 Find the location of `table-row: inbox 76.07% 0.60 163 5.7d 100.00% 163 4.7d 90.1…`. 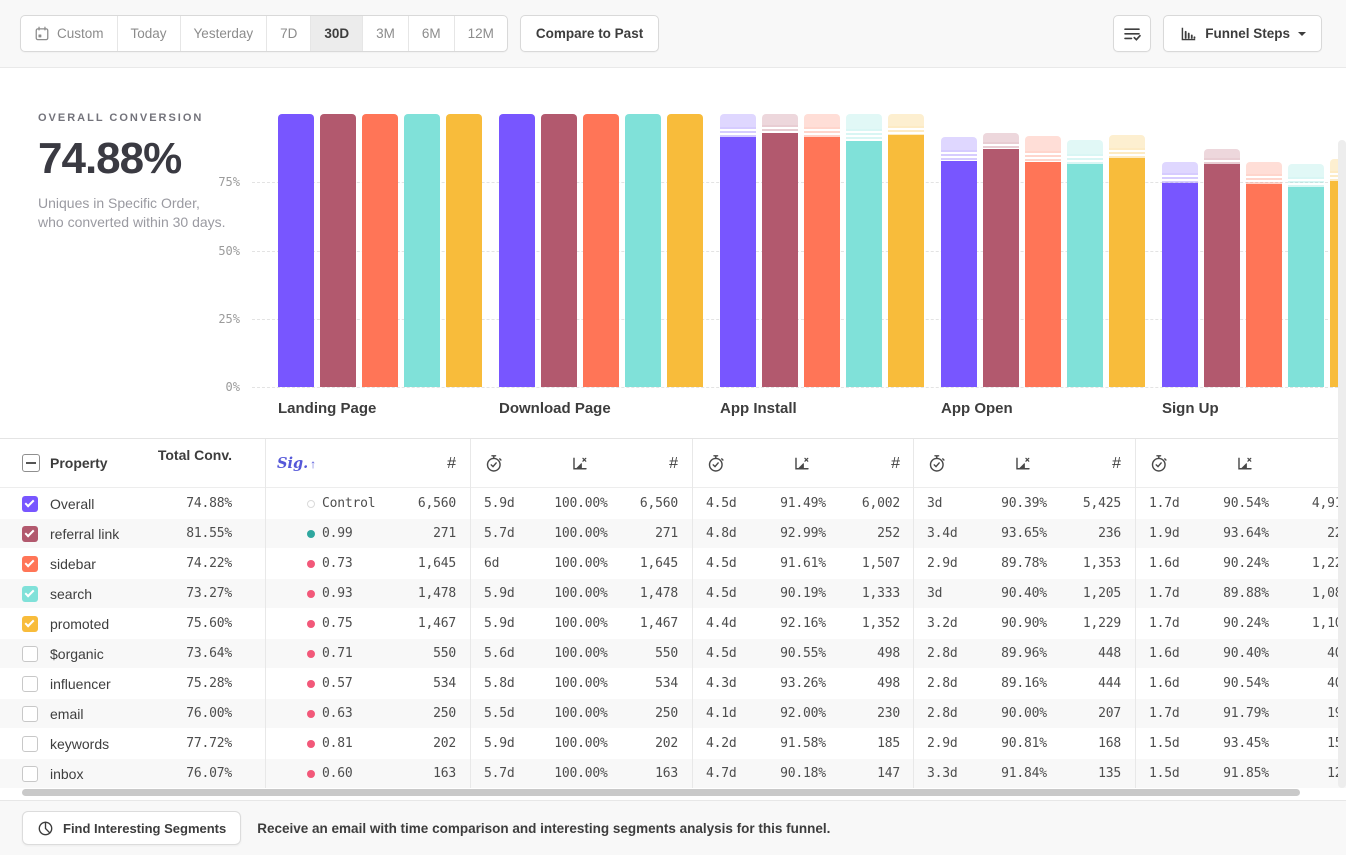

table-row: inbox 76.07% 0.60 163 5.7d 100.00% 163 4.7d 90.1… is located at coordinates (673, 773).